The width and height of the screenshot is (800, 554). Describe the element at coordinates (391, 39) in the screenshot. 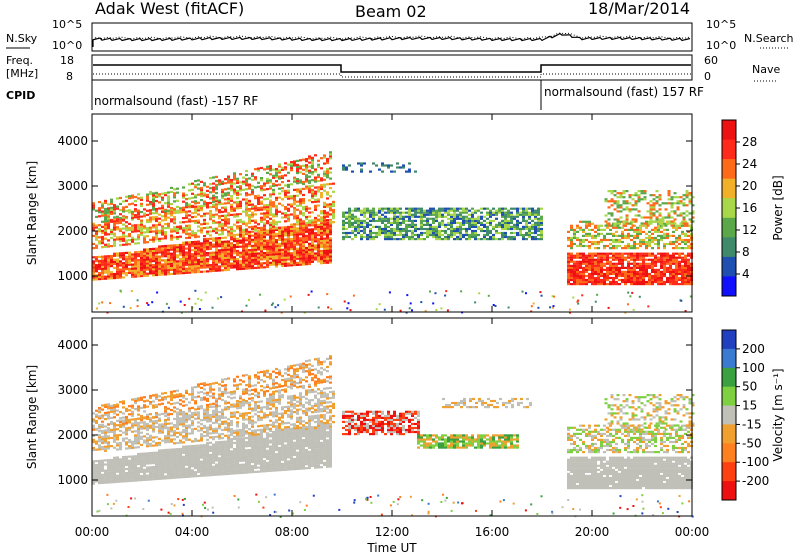

I see `noise-traces` at that location.